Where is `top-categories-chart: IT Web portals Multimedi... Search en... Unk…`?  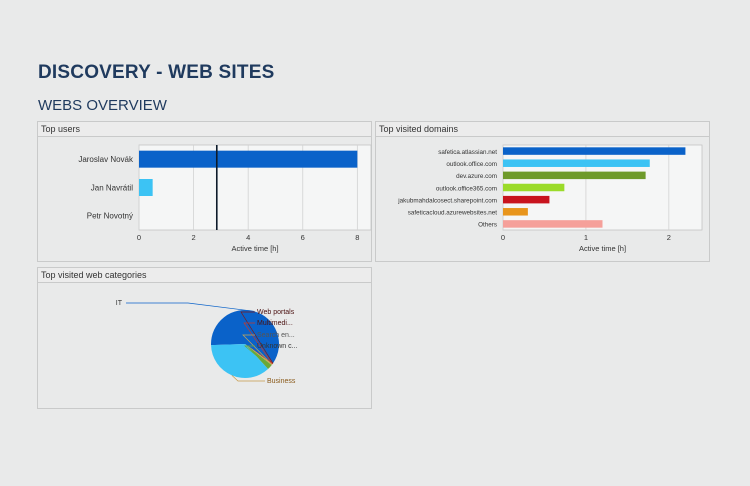 top-categories-chart: IT Web portals Multimedi... Search en... Unk… is located at coordinates (207, 342).